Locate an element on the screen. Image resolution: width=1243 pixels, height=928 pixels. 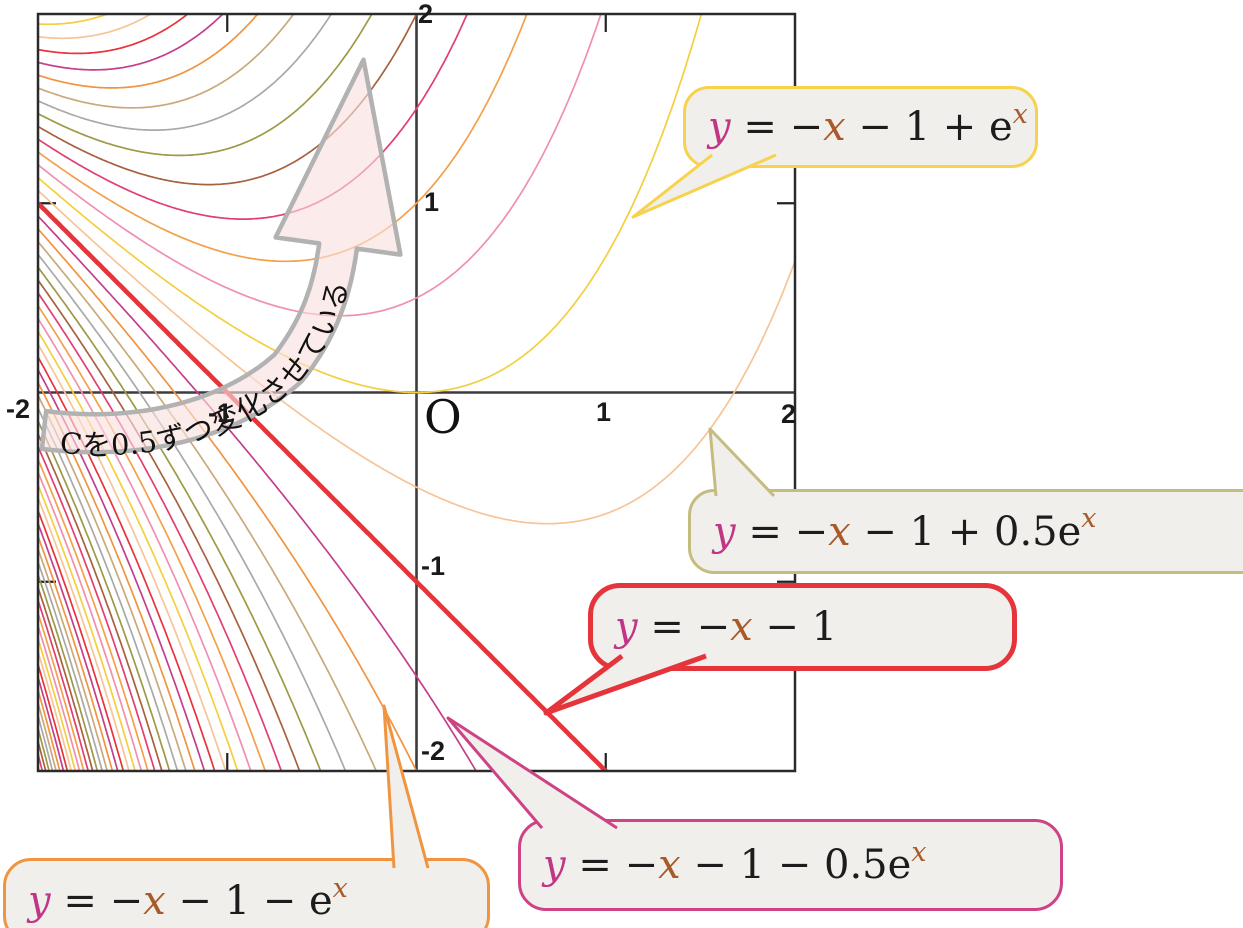
callout-c-zero: y = − x − 1 is located at coordinates (802, 627).